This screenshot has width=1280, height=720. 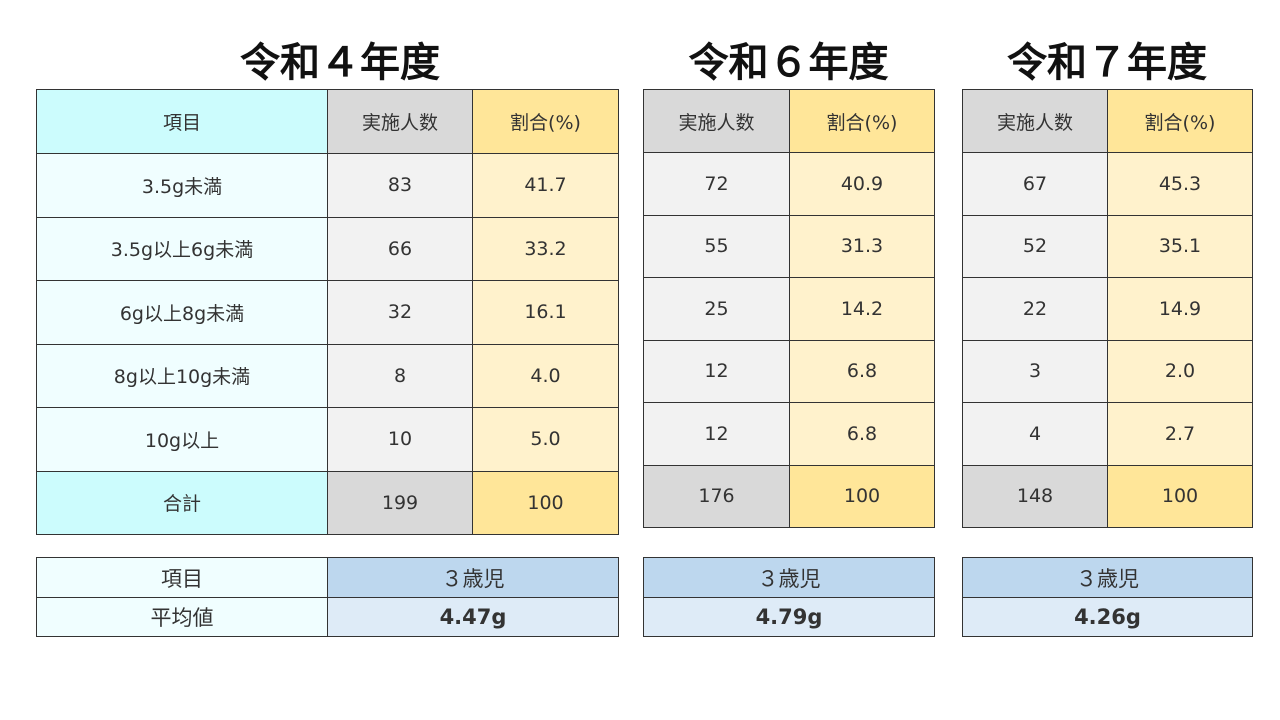 I want to click on table-row: 52 35.1, so click(x=1107, y=246).